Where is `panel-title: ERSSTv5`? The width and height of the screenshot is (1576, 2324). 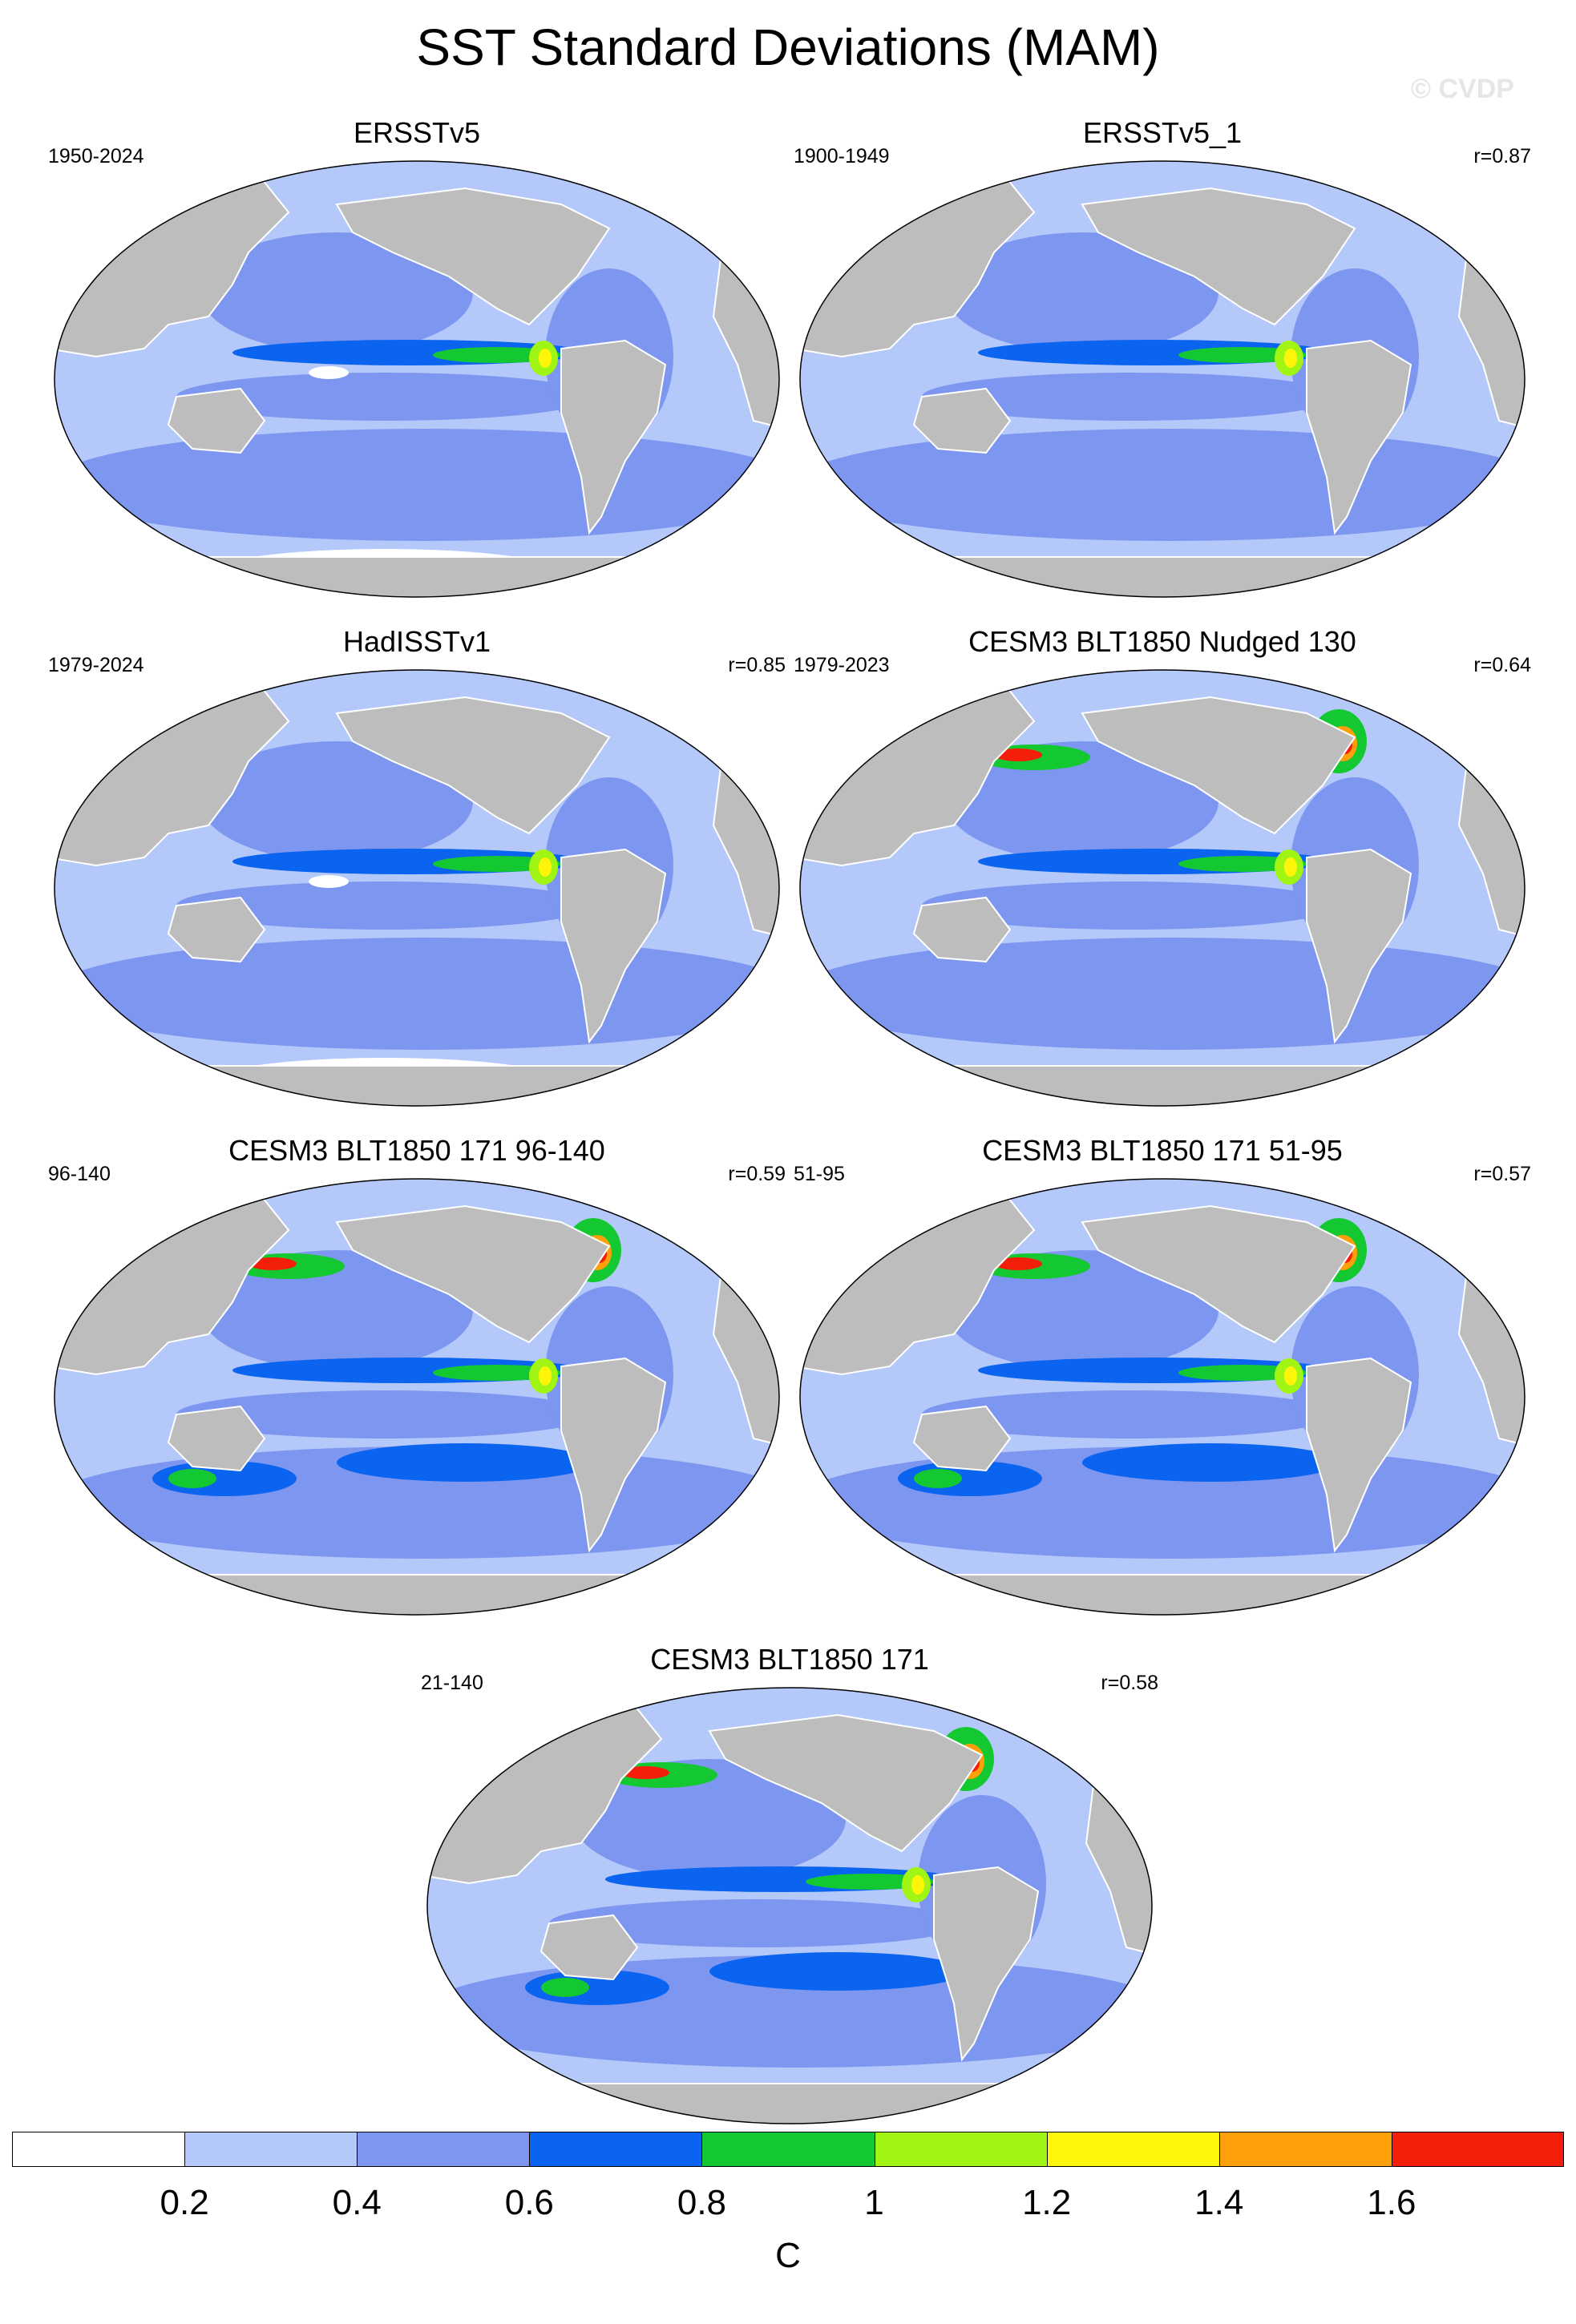 panel-title: ERSSTv5 is located at coordinates (417, 132).